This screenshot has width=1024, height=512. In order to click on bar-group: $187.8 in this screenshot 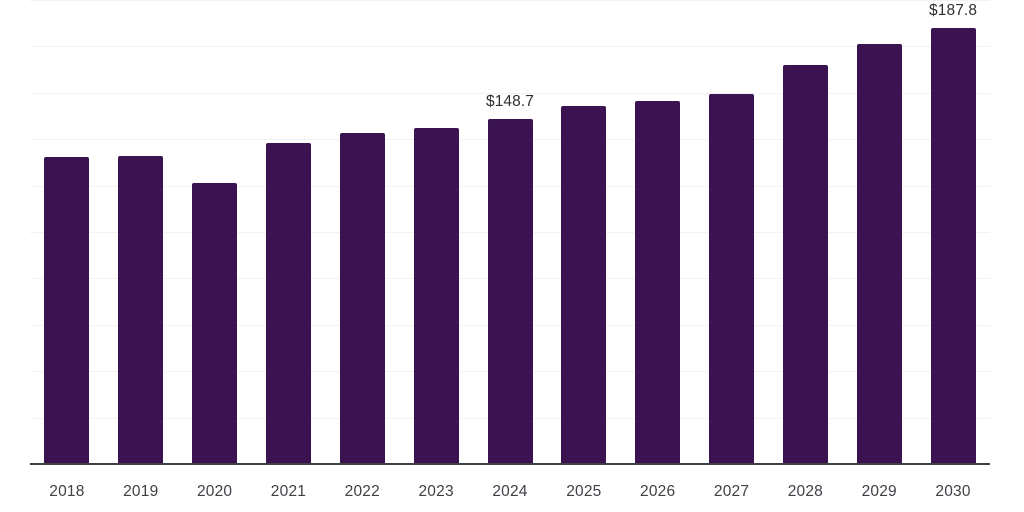, I will do `click(953, 232)`.